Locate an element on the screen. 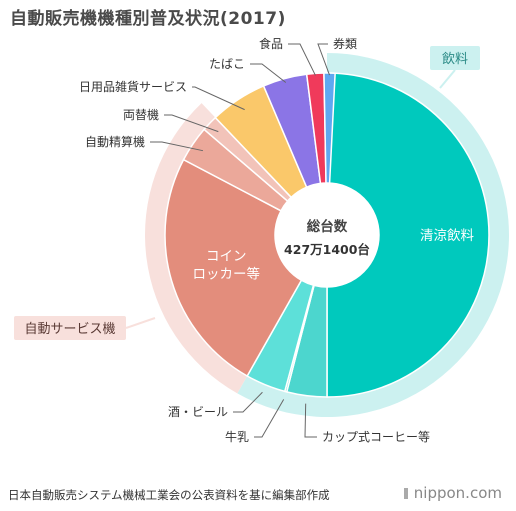  donut-hole is located at coordinates (327, 235).